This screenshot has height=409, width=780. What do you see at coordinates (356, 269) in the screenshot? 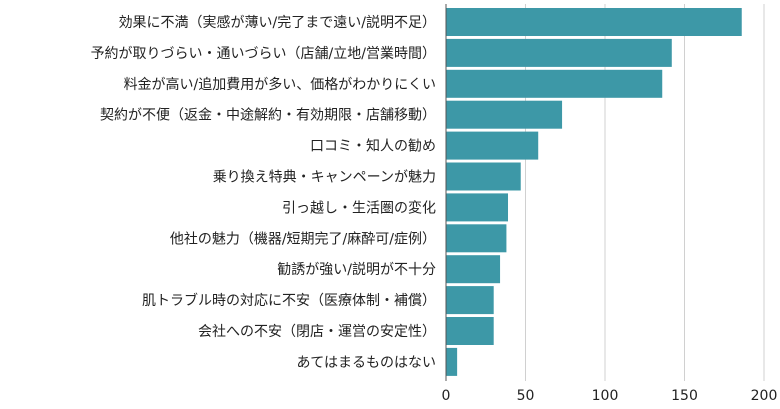
I see `category-label: 勧誘が強い/説明が不十分` at bounding box center [356, 269].